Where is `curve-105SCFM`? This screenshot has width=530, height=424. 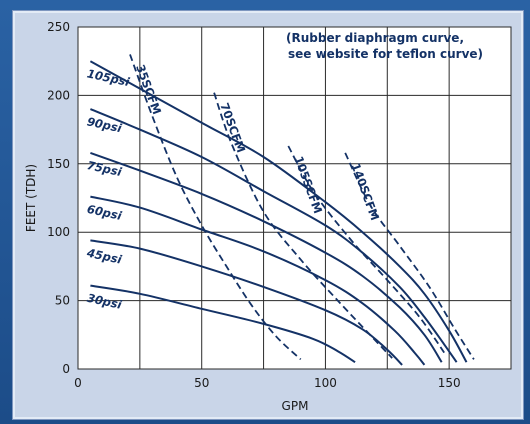 curve-105SCFM is located at coordinates (366, 249).